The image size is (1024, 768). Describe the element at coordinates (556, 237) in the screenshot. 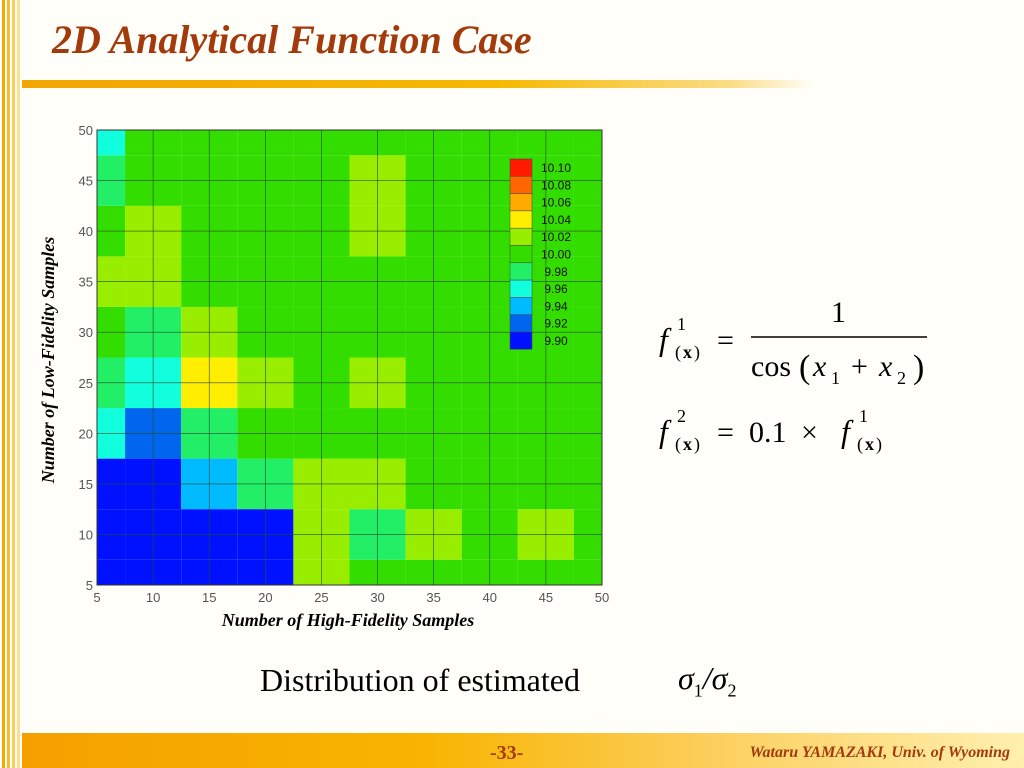

I see `legend-label: 10.02` at that location.